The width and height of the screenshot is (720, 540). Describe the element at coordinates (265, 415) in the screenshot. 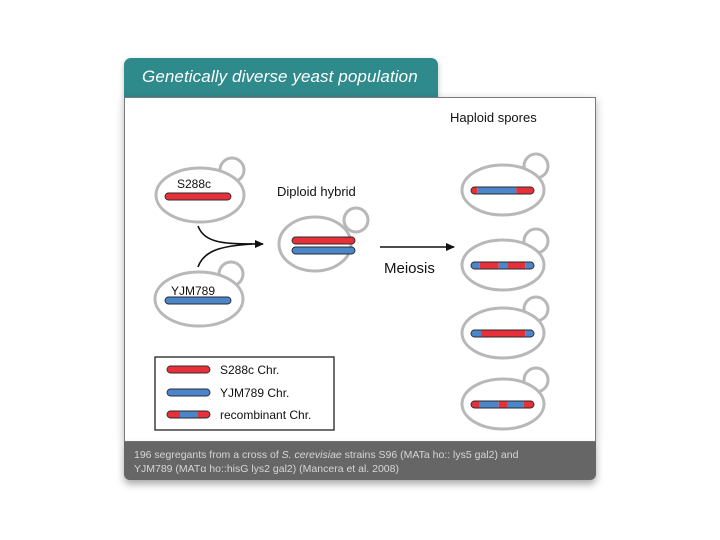

I see `legend-label-recombinant: recombinant Chr.` at that location.